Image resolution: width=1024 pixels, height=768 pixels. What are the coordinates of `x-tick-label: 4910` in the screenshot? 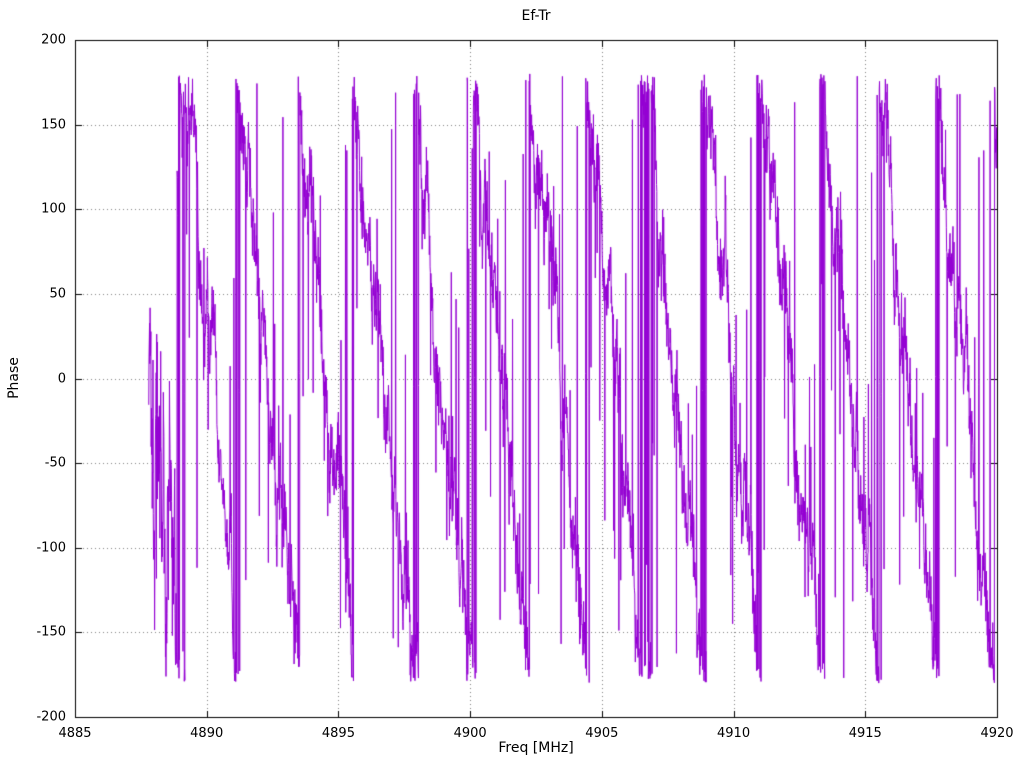 It's located at (734, 733).